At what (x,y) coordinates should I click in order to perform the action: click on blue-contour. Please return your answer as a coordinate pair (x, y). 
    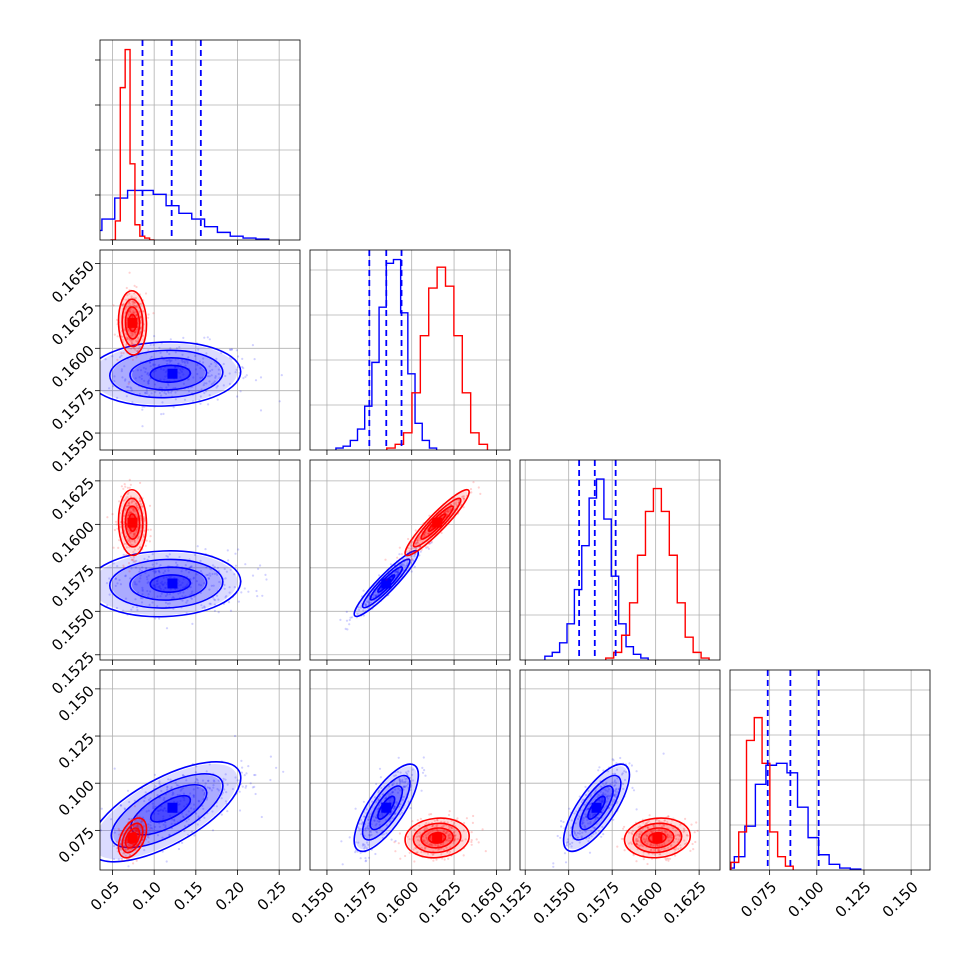
    Looking at the image, I should click on (596, 807).